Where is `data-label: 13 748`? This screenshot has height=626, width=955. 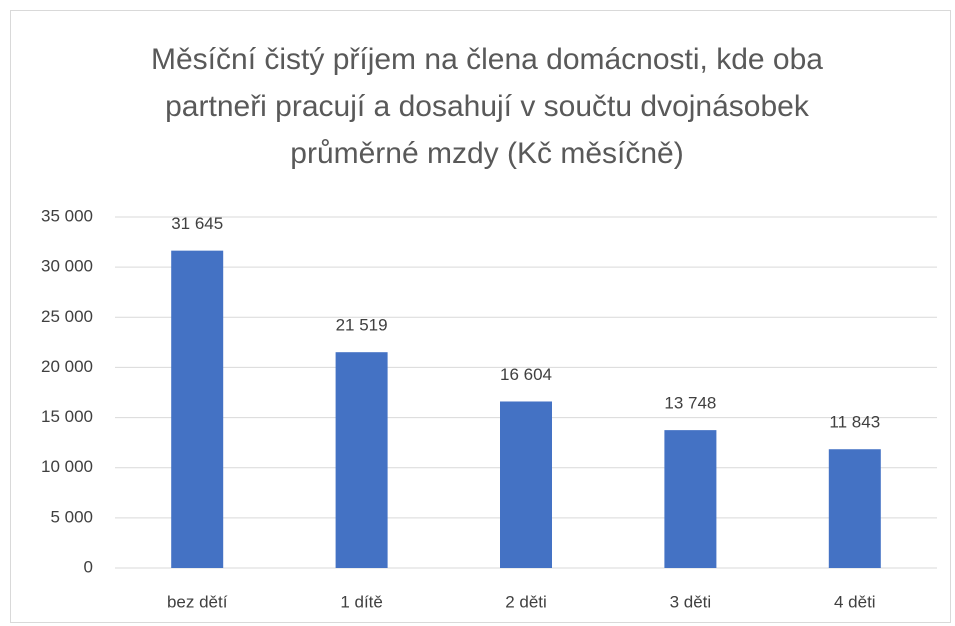
data-label: 13 748 is located at coordinates (690, 403).